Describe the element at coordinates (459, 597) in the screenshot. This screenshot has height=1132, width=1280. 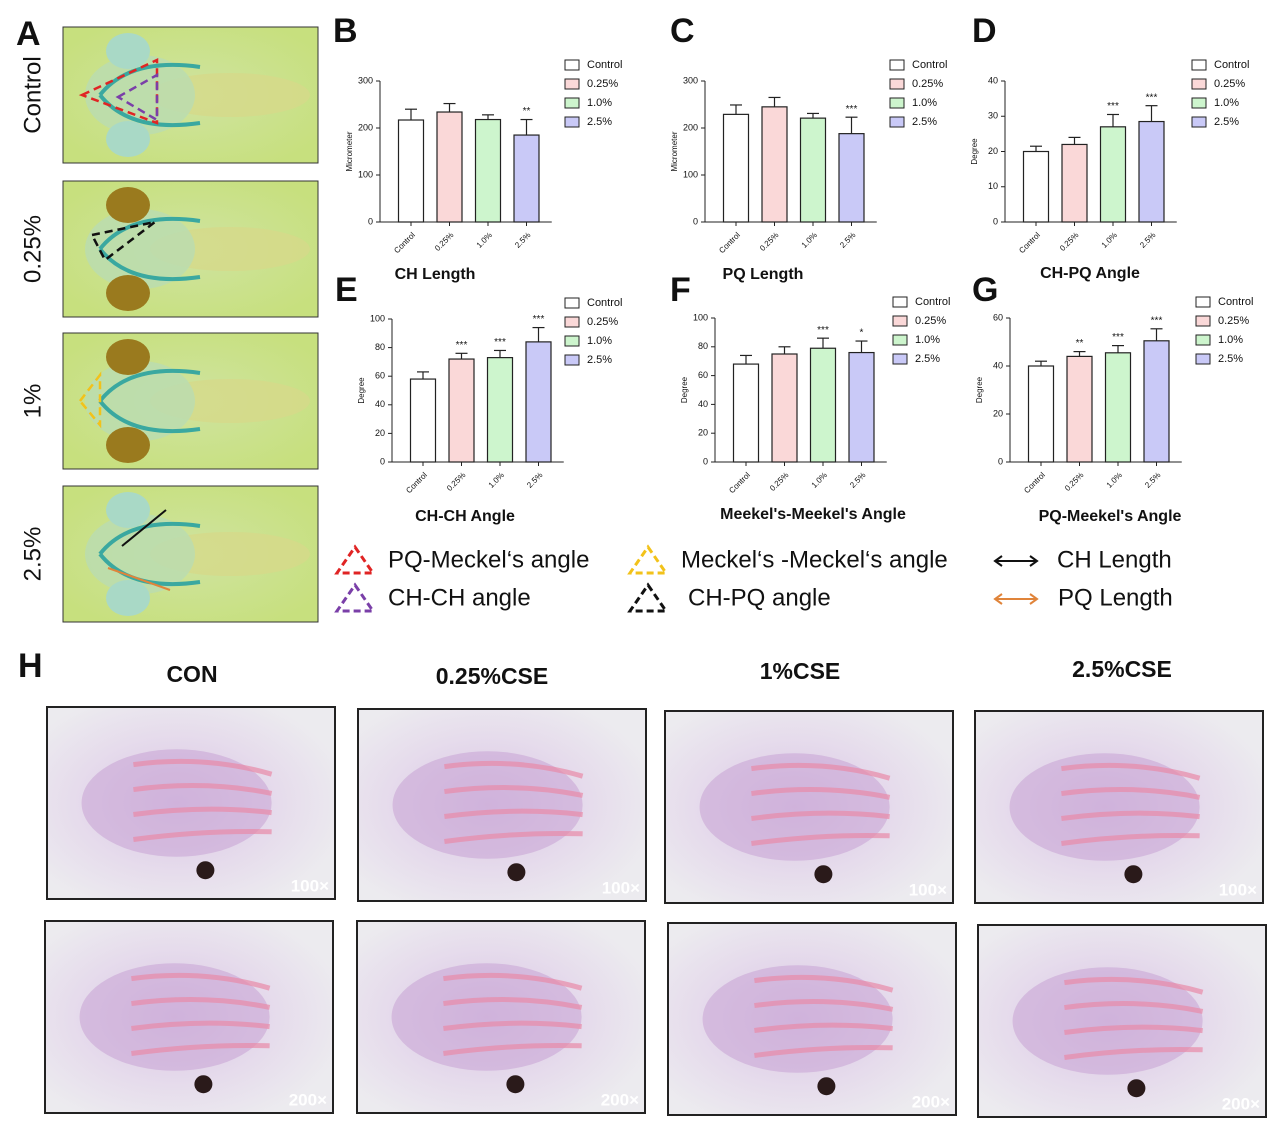
I see `legend-label: CH-CH angle` at that location.